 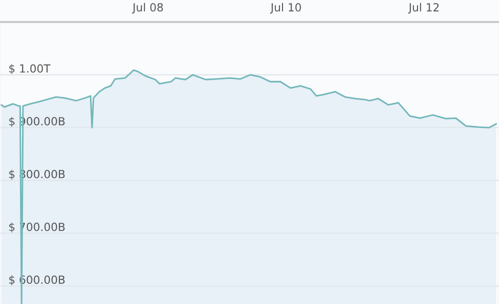 What do you see at coordinates (285, 8) in the screenshot?
I see `x-tick-label: Jul 10` at bounding box center [285, 8].